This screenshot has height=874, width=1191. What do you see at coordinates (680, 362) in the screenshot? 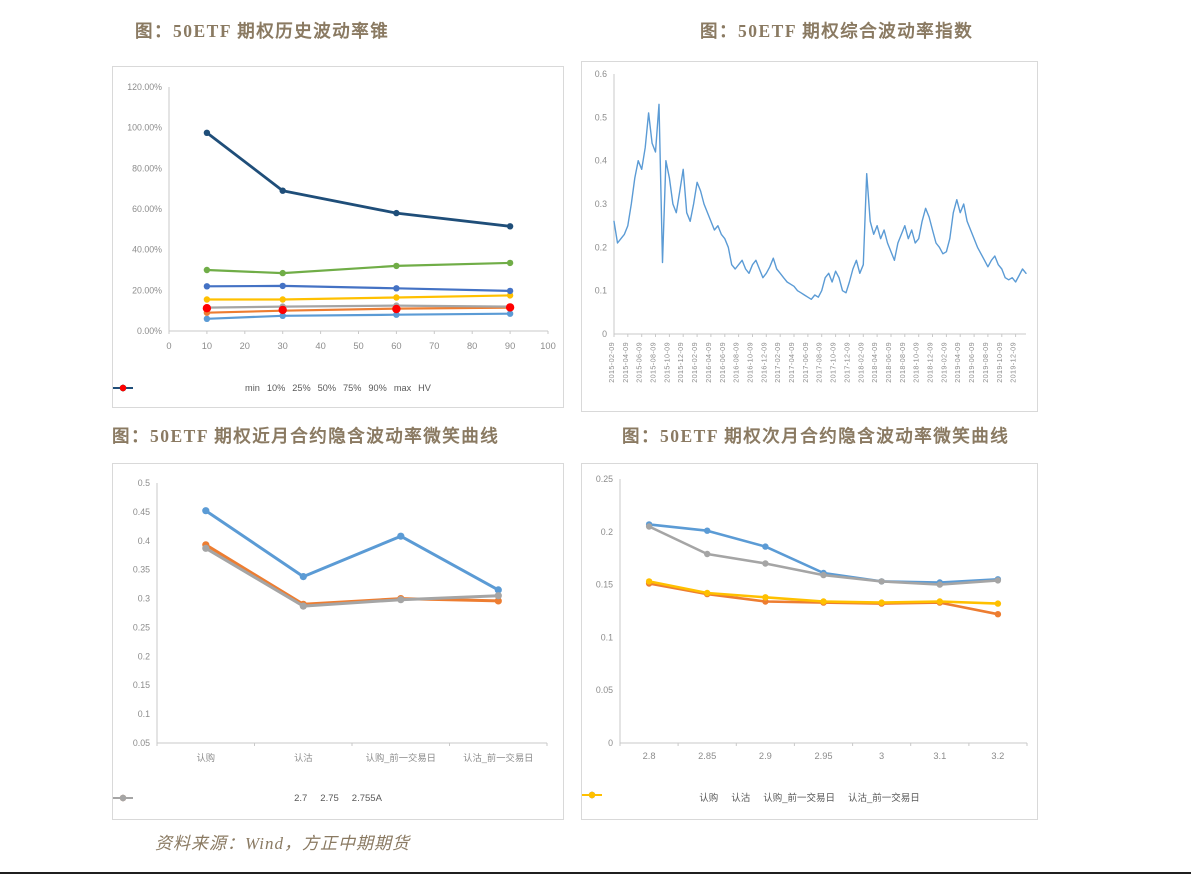
I see `svg-text: 2015-12-09` at bounding box center [680, 362].